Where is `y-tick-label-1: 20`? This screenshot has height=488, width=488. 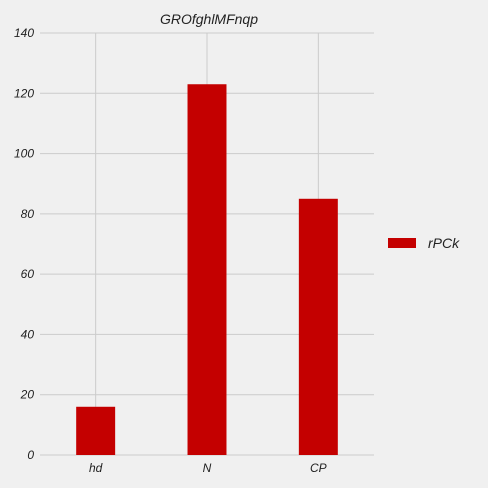 y-tick-label-1: 20 is located at coordinates (27, 395).